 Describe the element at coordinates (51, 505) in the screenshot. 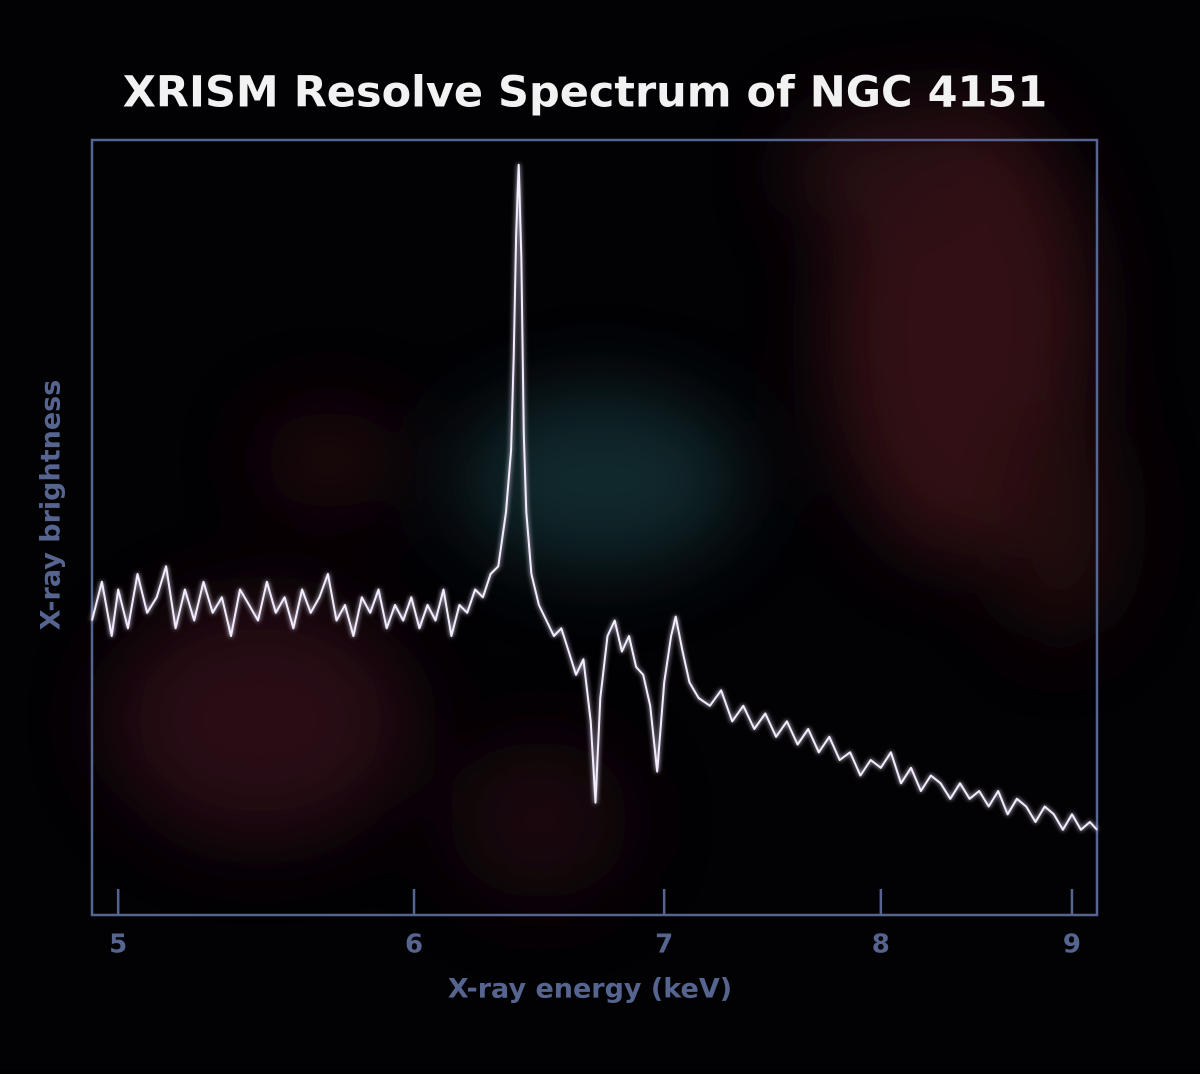

I see `y-axis-label: X-ray brightness` at that location.